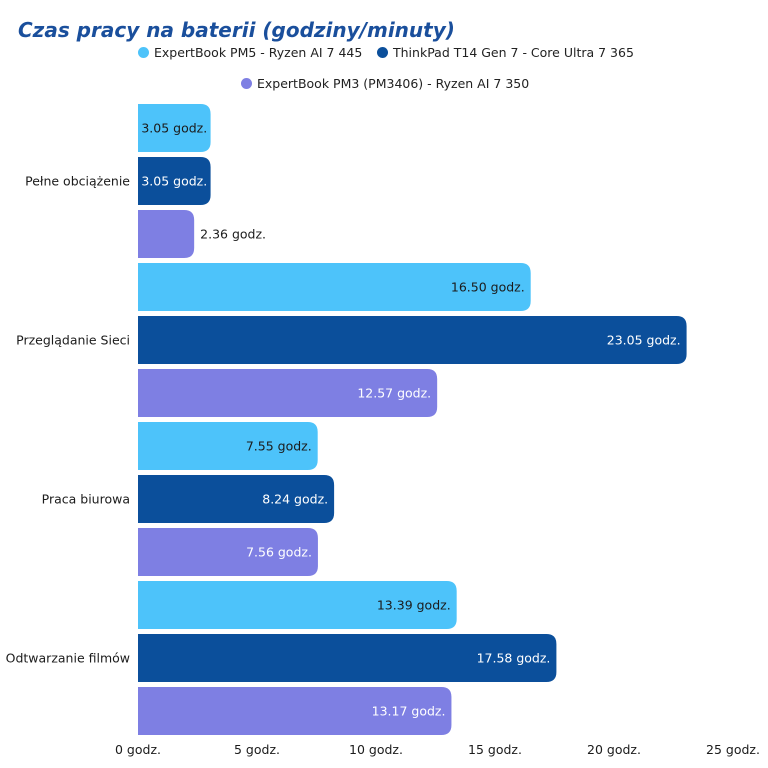 The width and height of the screenshot is (768, 768). Describe the element at coordinates (257, 749) in the screenshot. I see `x-tick-label-1: 5 godz.` at that location.